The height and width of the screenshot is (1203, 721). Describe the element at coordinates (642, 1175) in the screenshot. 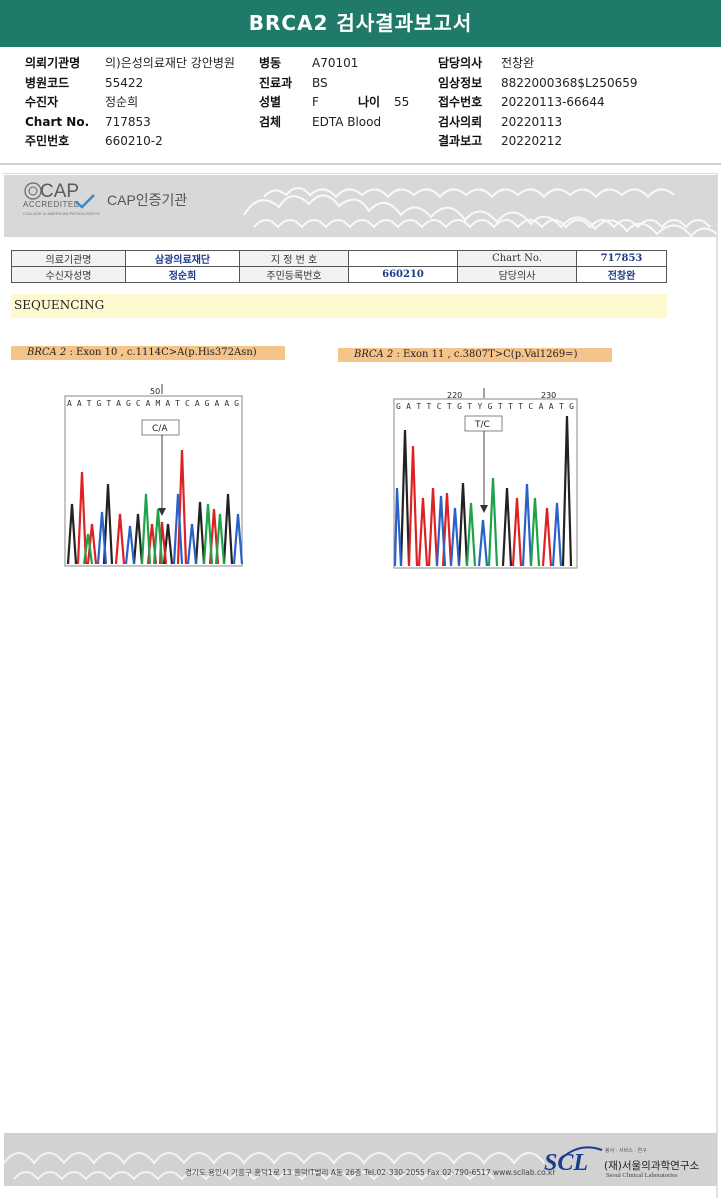

I see `scl-name-english: Seoul Clinical Laboratories` at that location.